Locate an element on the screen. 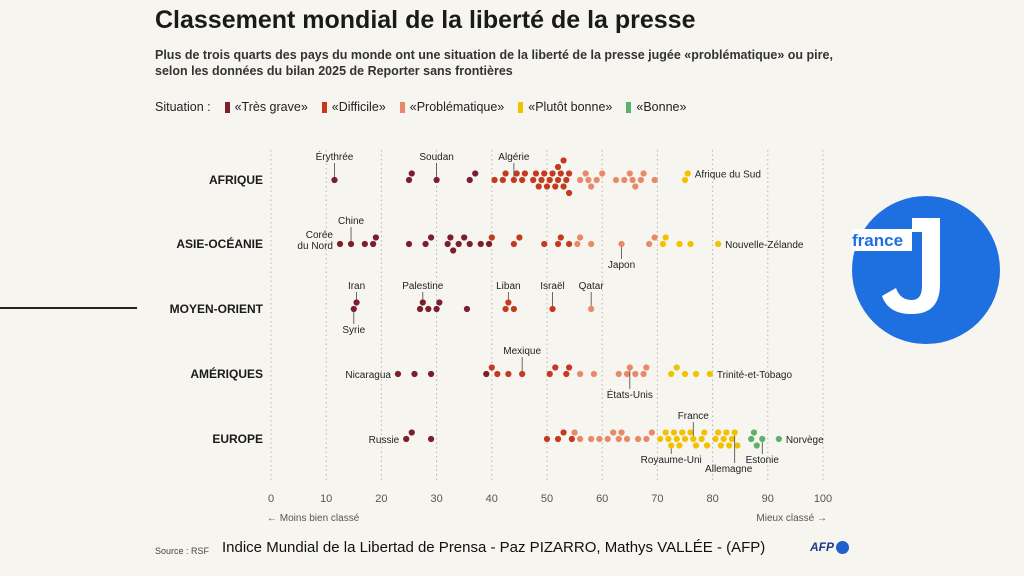 This screenshot has width=1024, height=576. x-axis-label-right: Mieux classé → is located at coordinates (791, 518).